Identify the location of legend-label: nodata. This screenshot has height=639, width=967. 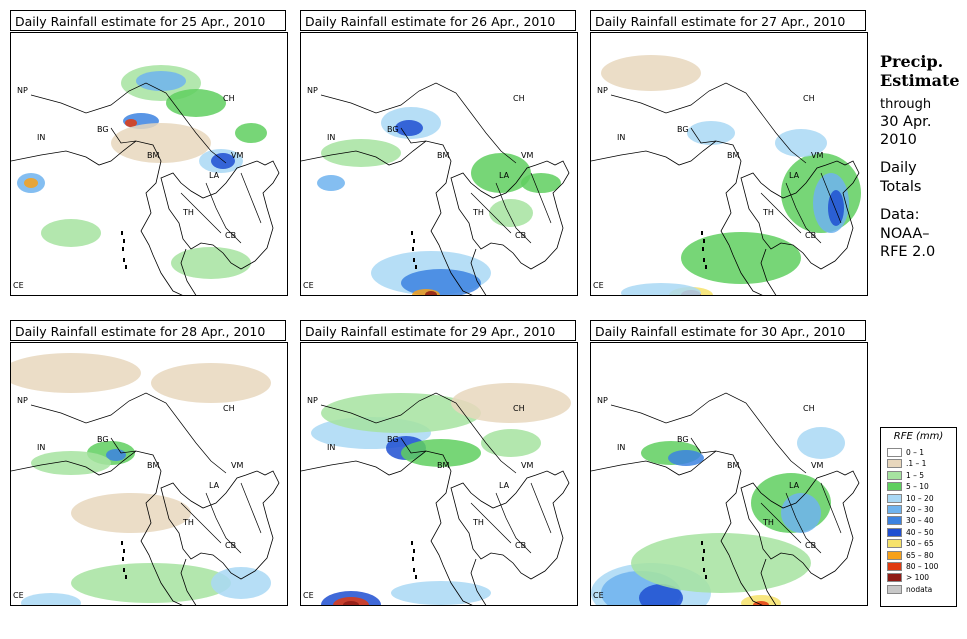
(919, 589).